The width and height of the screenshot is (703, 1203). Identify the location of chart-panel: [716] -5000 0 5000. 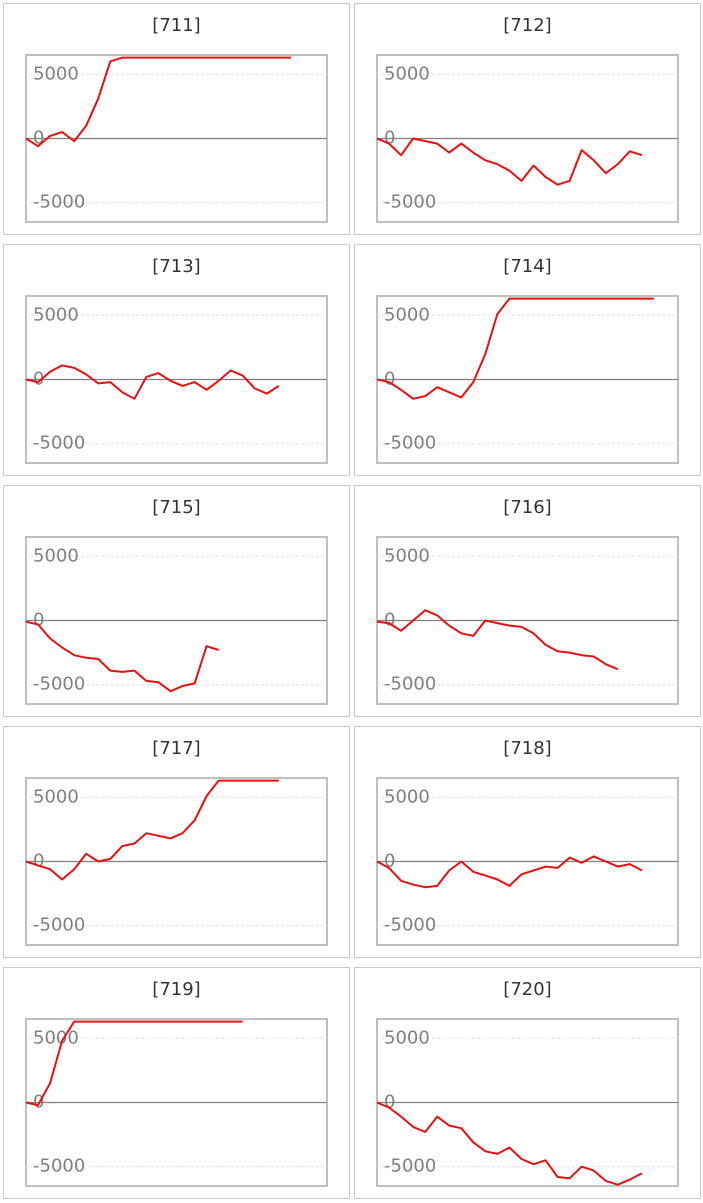
(527, 601).